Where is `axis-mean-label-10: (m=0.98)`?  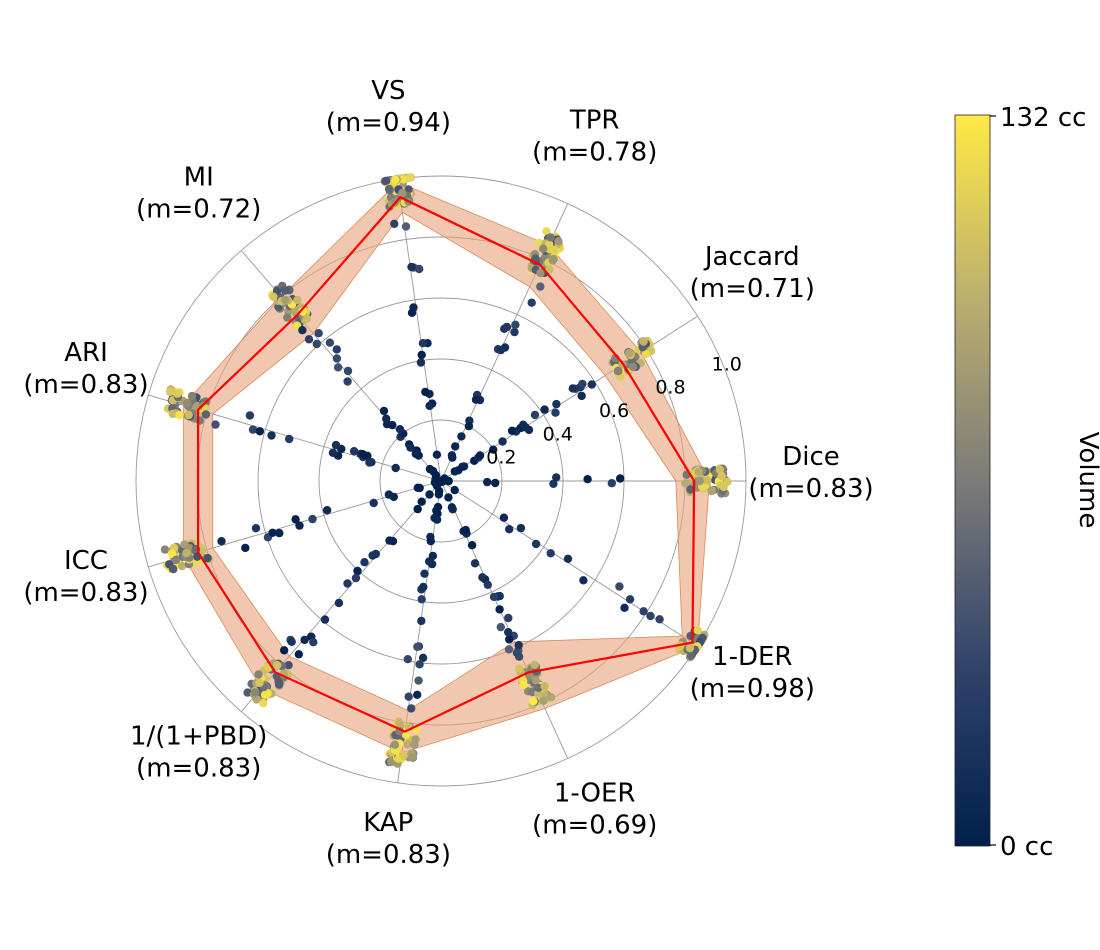
axis-mean-label-10: (m=0.98) is located at coordinates (752, 689).